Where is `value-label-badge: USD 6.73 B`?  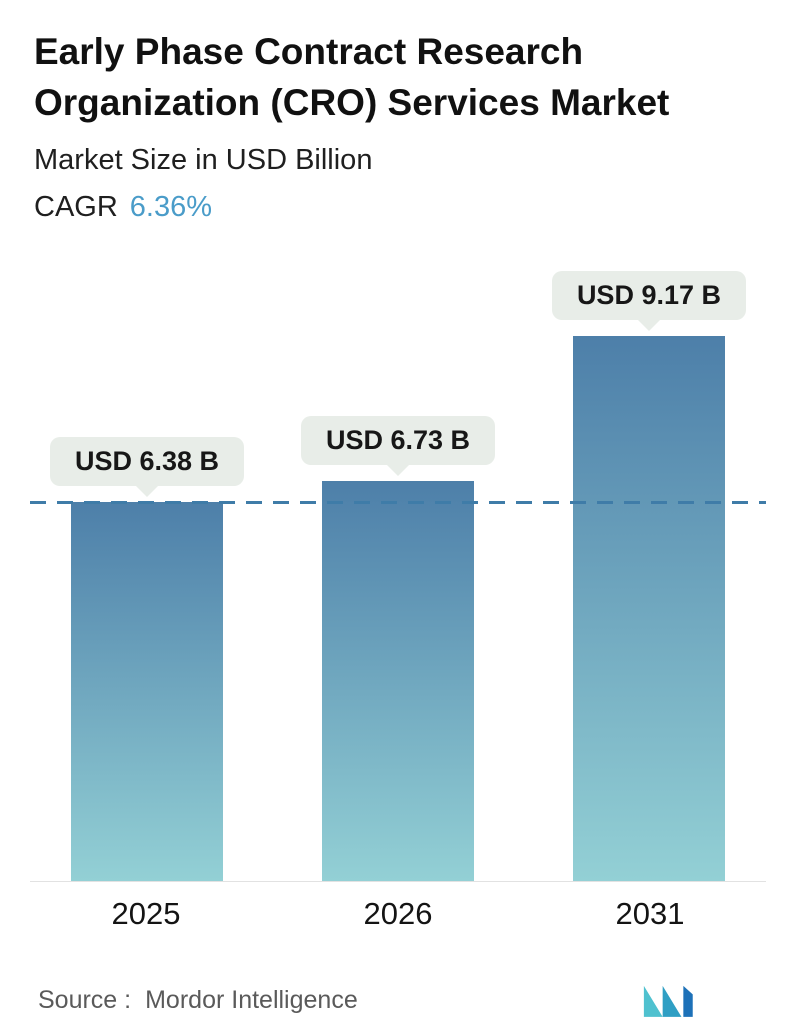
value-label-badge: USD 6.73 B is located at coordinates (398, 441).